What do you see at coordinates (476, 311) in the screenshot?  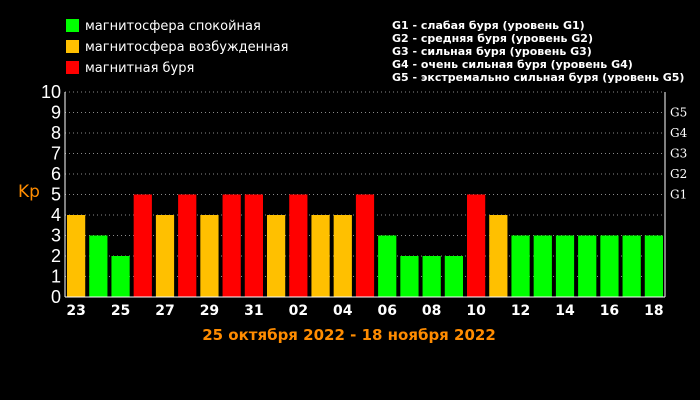 I see `x-tick-label: 10` at bounding box center [476, 311].